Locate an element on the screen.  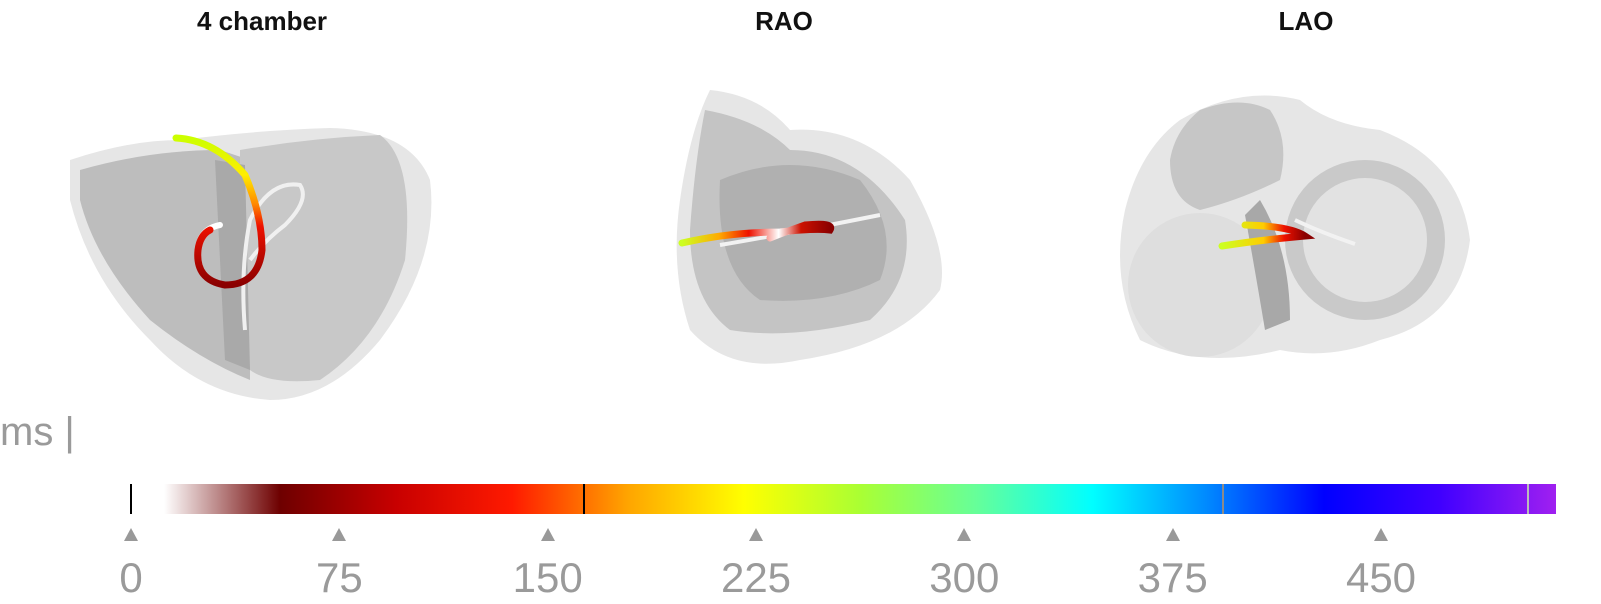
activation-path-rao is located at coordinates (756, 233).